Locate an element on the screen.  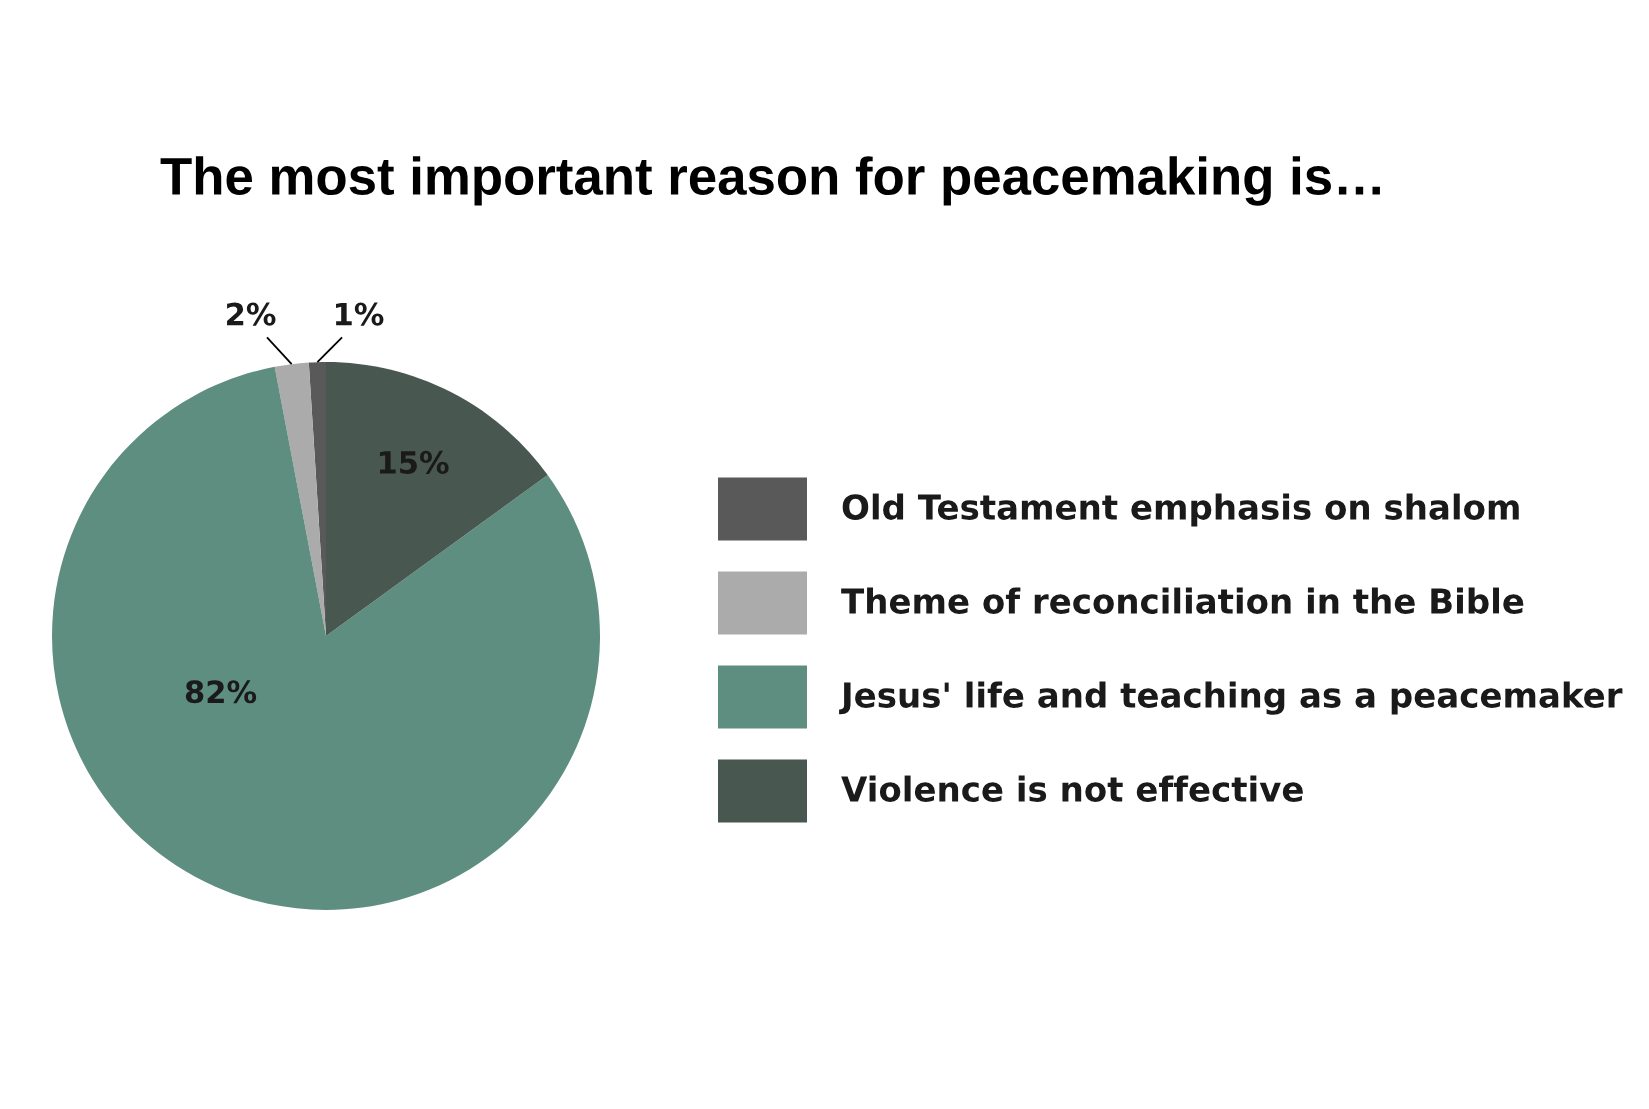
legend-label: Violence is not effective is located at coordinates (1072, 788).